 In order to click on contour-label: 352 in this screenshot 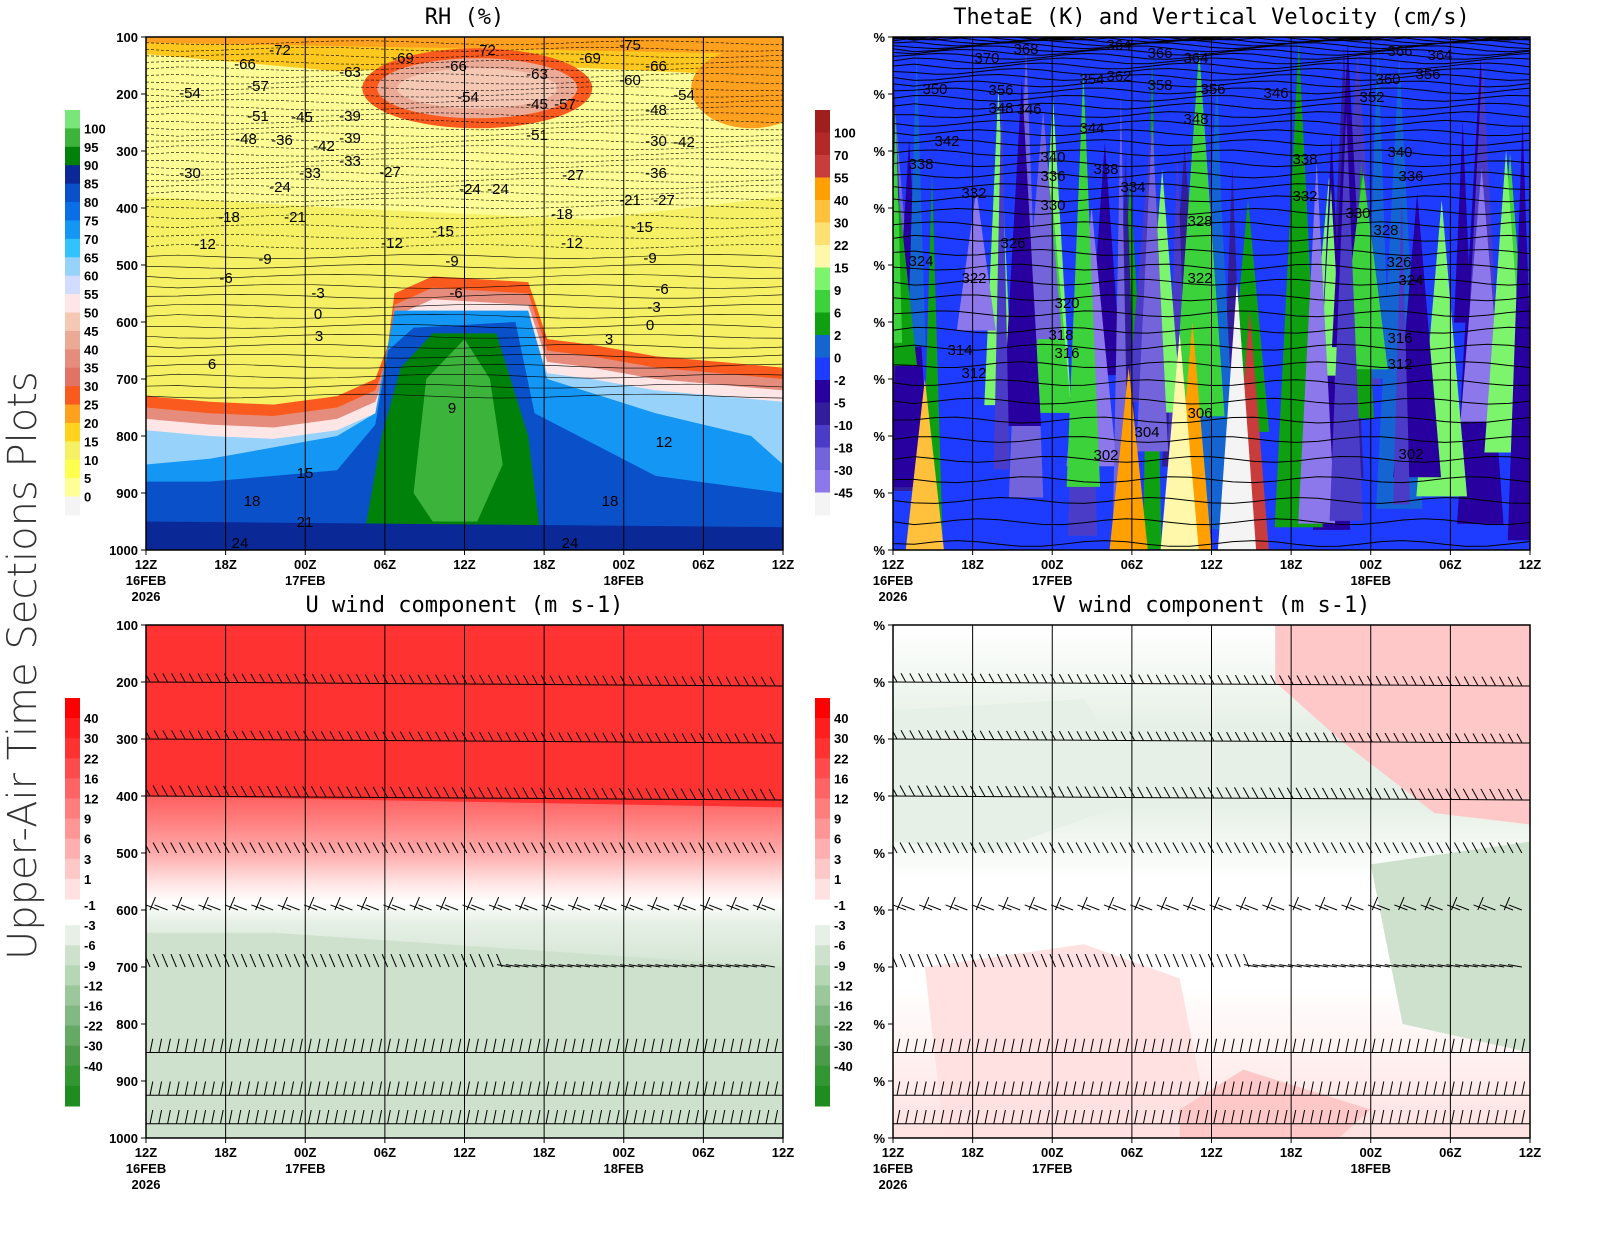, I will do `click(1371, 97)`.